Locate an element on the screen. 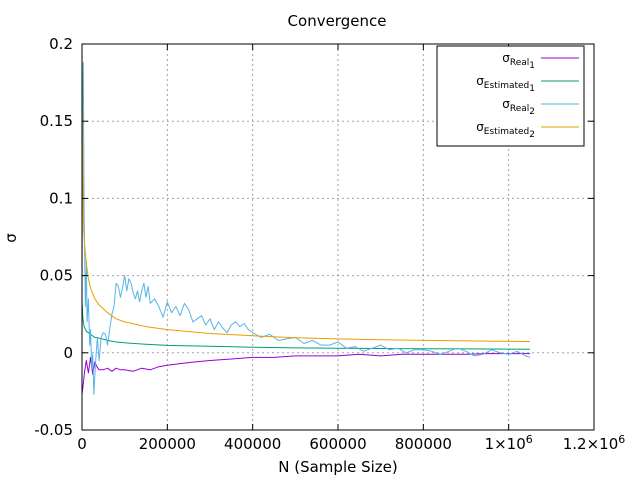 Image resolution: width=640 pixels, height=480 pixels. series-line is located at coordinates (306, 325).